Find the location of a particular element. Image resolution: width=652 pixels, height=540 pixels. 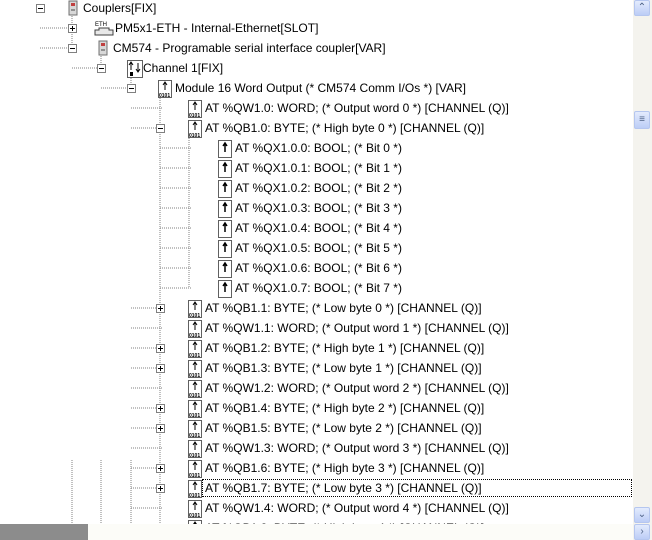

vertical-scrollbar: ⌃ ≡ ⌄ is located at coordinates (642, 262).